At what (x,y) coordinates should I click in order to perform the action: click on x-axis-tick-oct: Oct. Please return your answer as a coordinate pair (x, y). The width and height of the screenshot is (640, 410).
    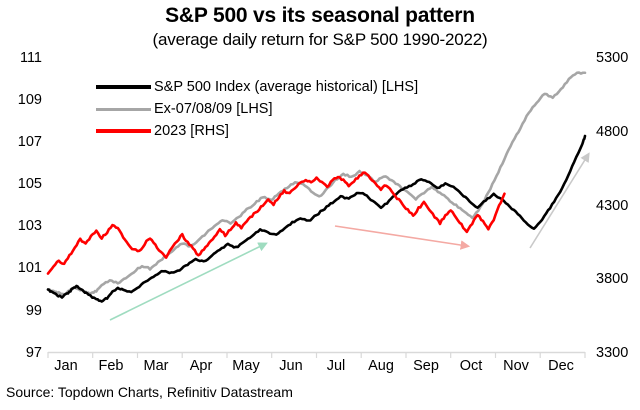
    Looking at the image, I should click on (471, 366).